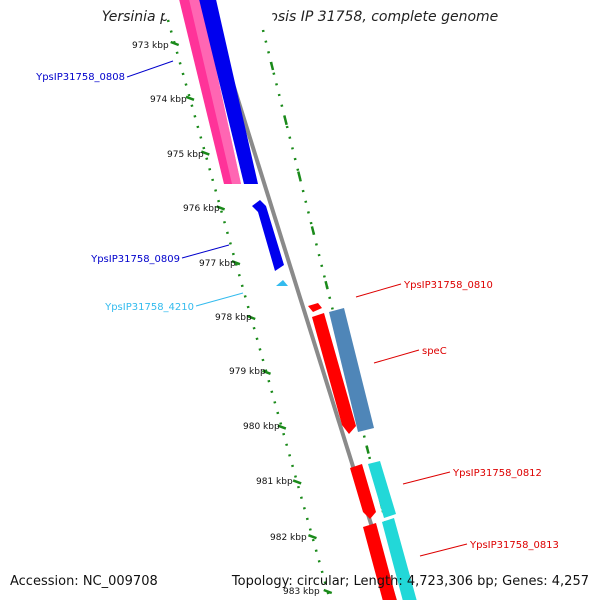  I want to click on label-0810: YpsIP31758_0810, so click(448, 285).